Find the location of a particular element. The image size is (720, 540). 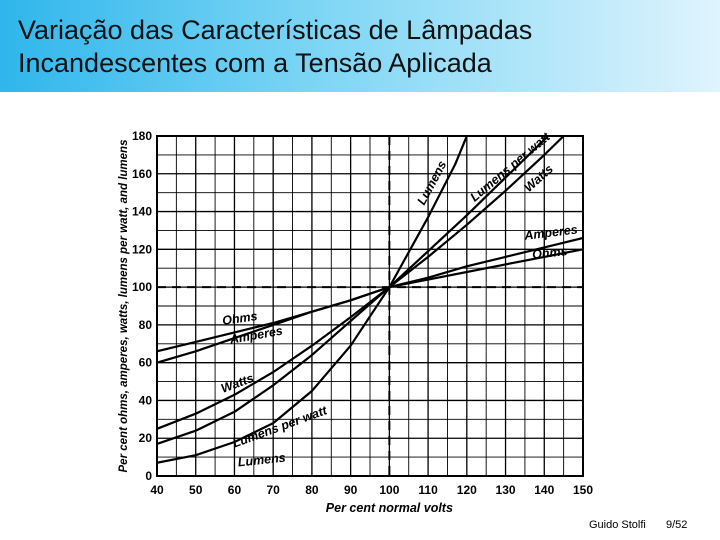

y-tick-label: 20 is located at coordinates (146, 438).